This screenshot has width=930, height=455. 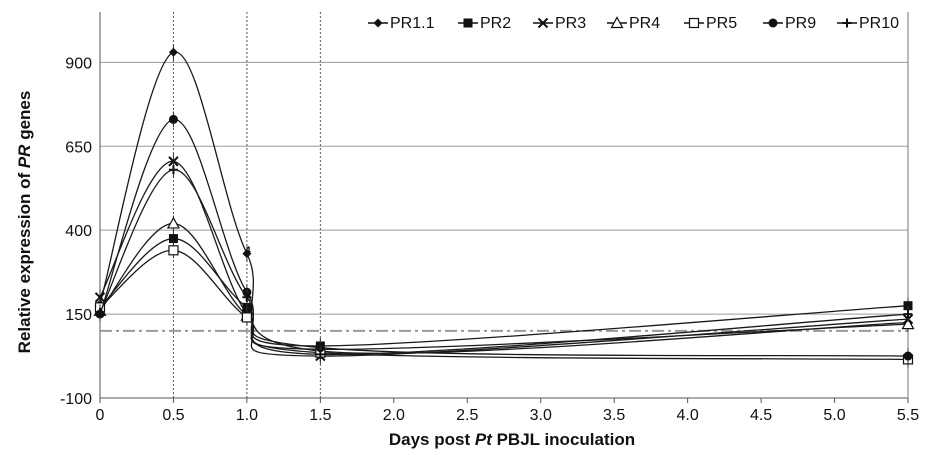 What do you see at coordinates (76, 399) in the screenshot?
I see `y-tick-label: -100` at bounding box center [76, 399].